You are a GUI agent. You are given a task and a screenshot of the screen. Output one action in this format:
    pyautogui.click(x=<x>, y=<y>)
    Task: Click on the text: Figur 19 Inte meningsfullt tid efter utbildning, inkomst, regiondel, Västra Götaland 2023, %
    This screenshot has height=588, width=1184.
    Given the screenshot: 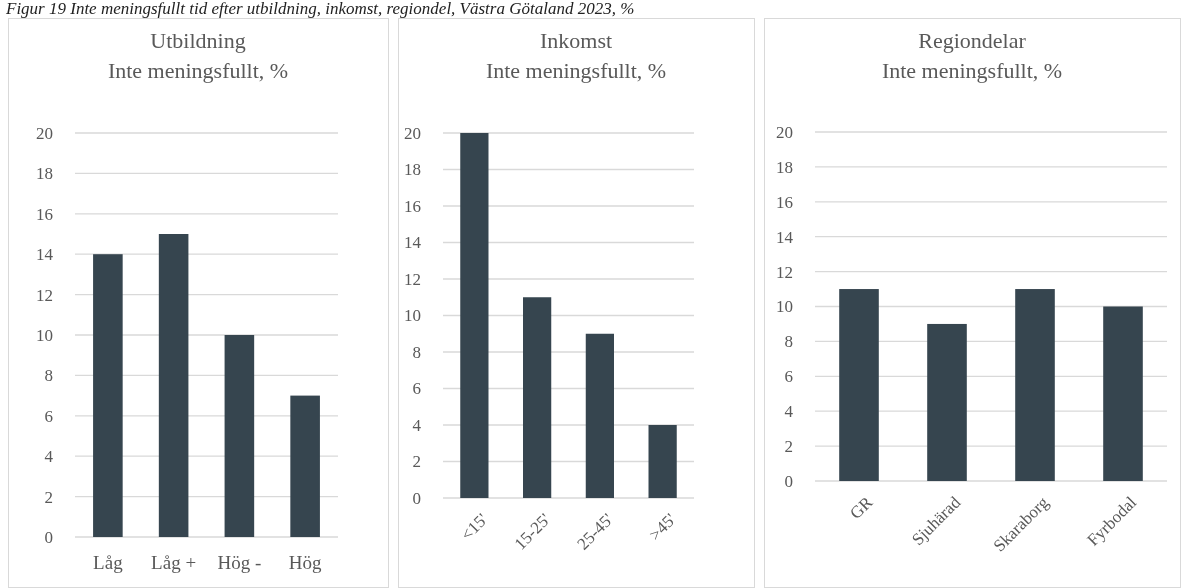 What is the action you would take?
    pyautogui.click(x=320, y=9)
    